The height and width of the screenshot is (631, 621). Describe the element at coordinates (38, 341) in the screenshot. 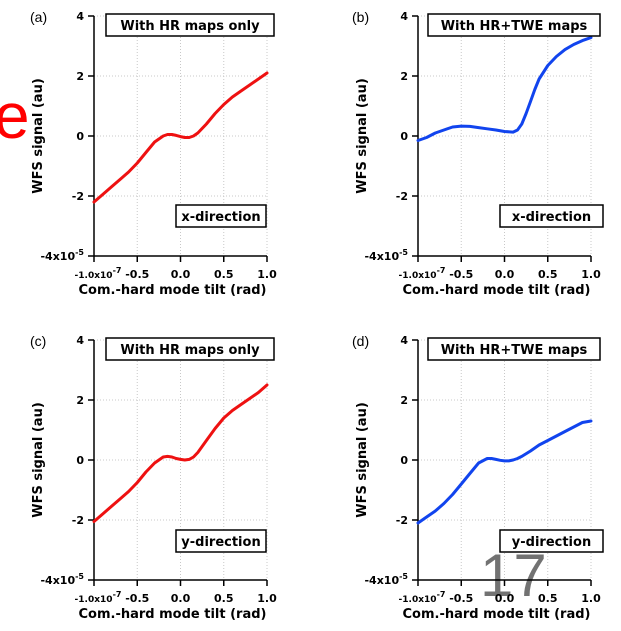

I see `panel-label: (c)` at that location.